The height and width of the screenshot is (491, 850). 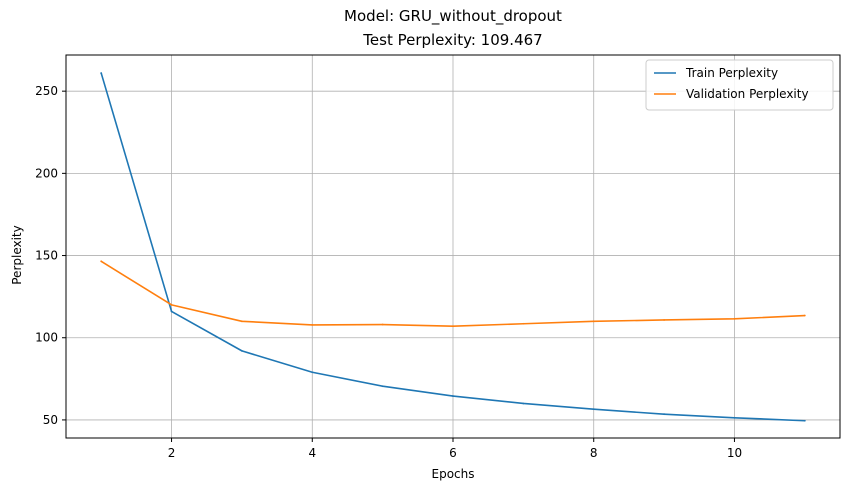 What do you see at coordinates (50, 420) in the screenshot?
I see `y-tick-label: 50` at bounding box center [50, 420].